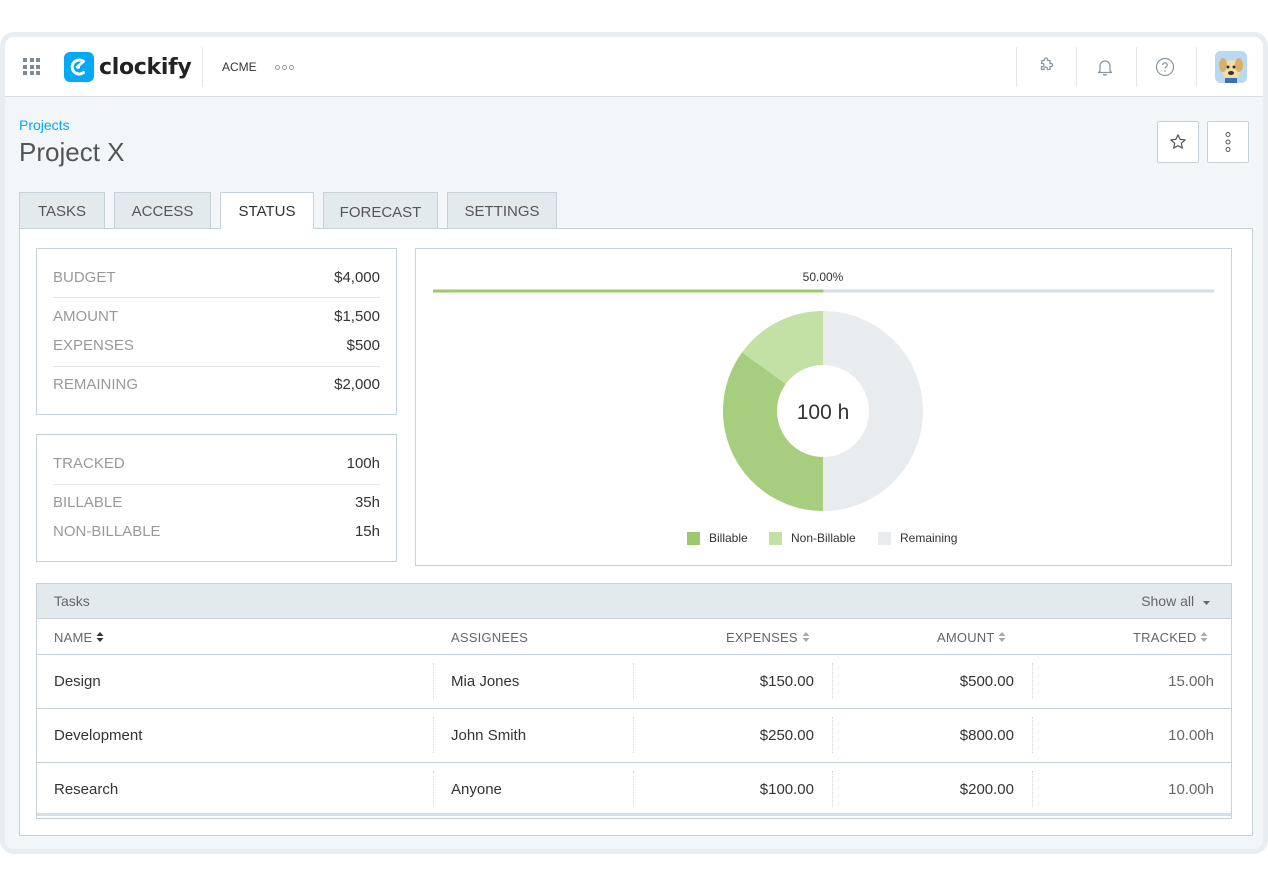  I want to click on puzzle-icon, so click(1045, 67).